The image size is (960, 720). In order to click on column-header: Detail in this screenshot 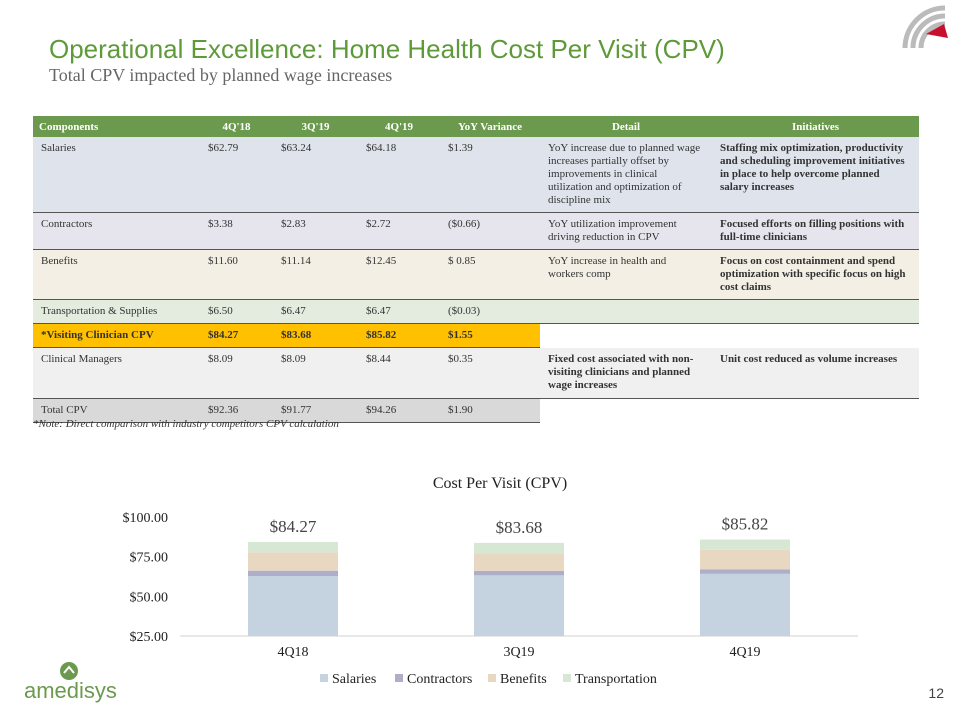, I will do `click(626, 126)`.